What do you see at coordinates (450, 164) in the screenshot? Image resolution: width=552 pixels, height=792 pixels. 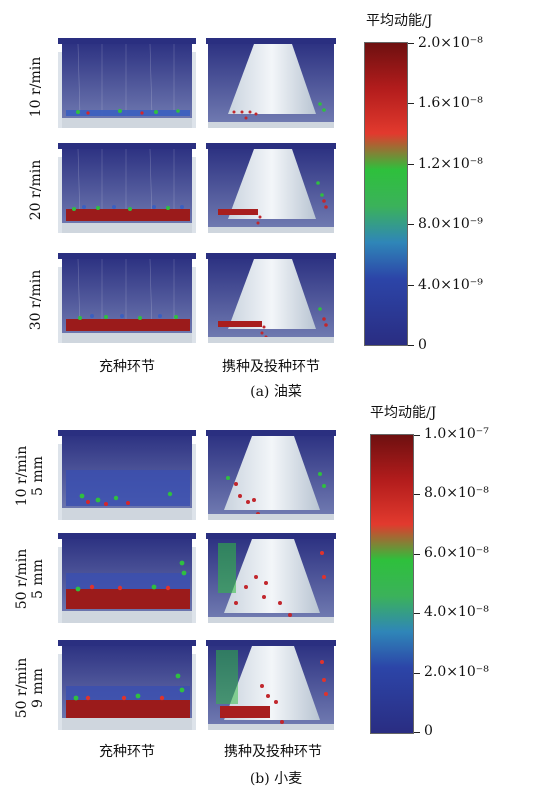 I see `tick-label-a-2: 1.2×10⁻⁸` at bounding box center [450, 164].